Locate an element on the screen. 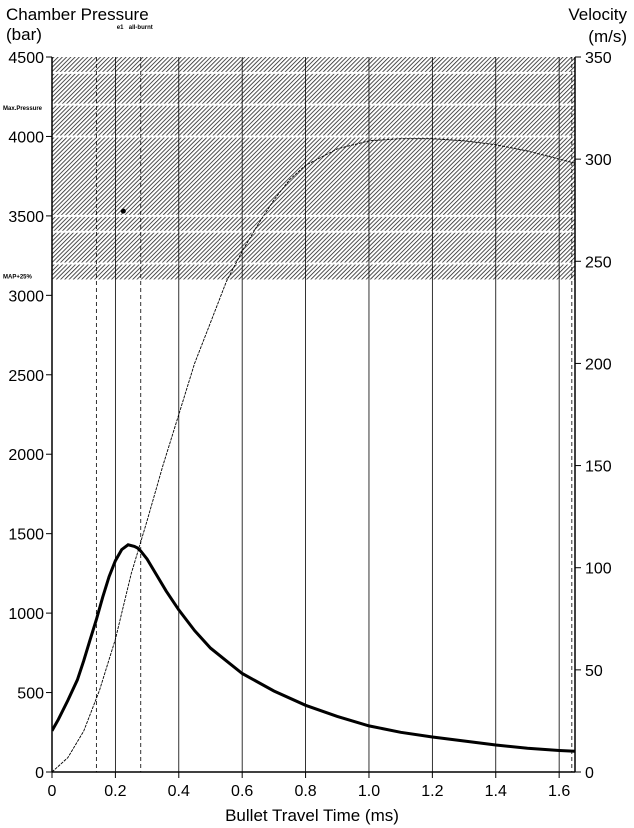 The height and width of the screenshot is (828, 634). right-tick-label-1: 50 is located at coordinates (594, 671).